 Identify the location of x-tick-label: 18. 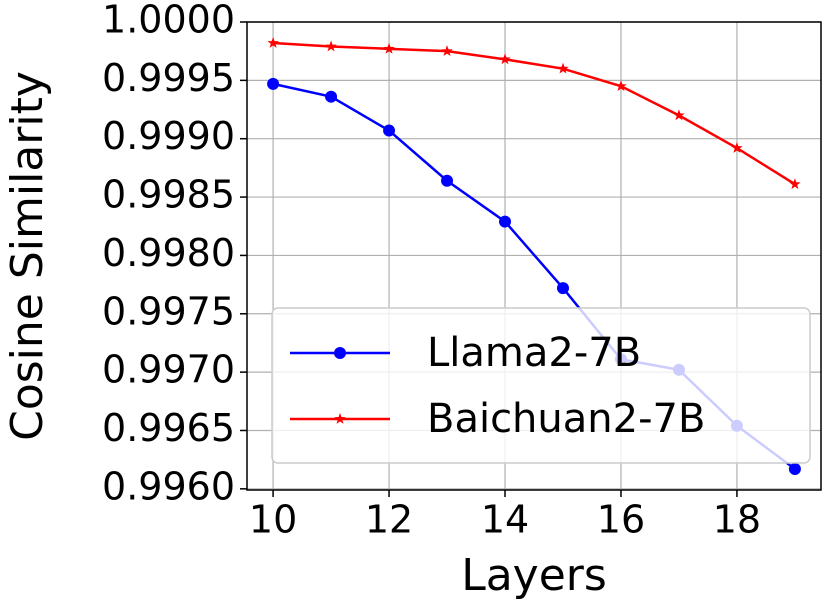
(737, 520).